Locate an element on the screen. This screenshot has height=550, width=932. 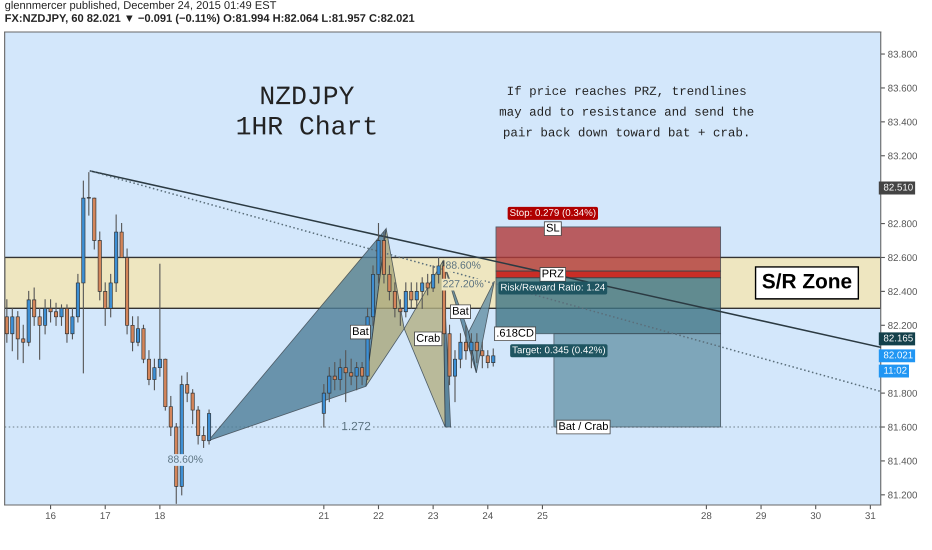
text: 82.165 is located at coordinates (898, 338).